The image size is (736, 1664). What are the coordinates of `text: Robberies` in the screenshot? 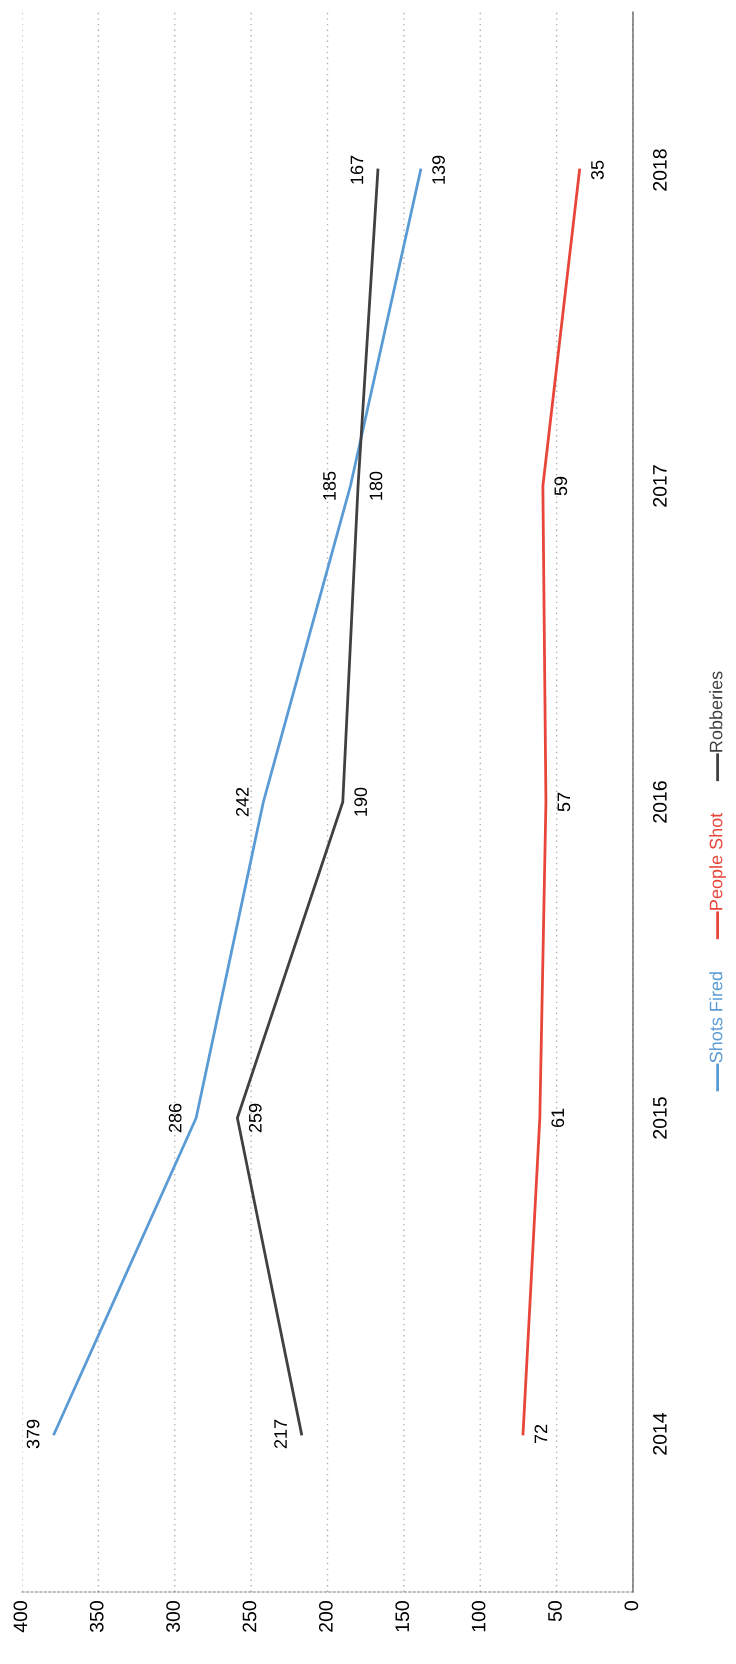 It's located at (716, 711).